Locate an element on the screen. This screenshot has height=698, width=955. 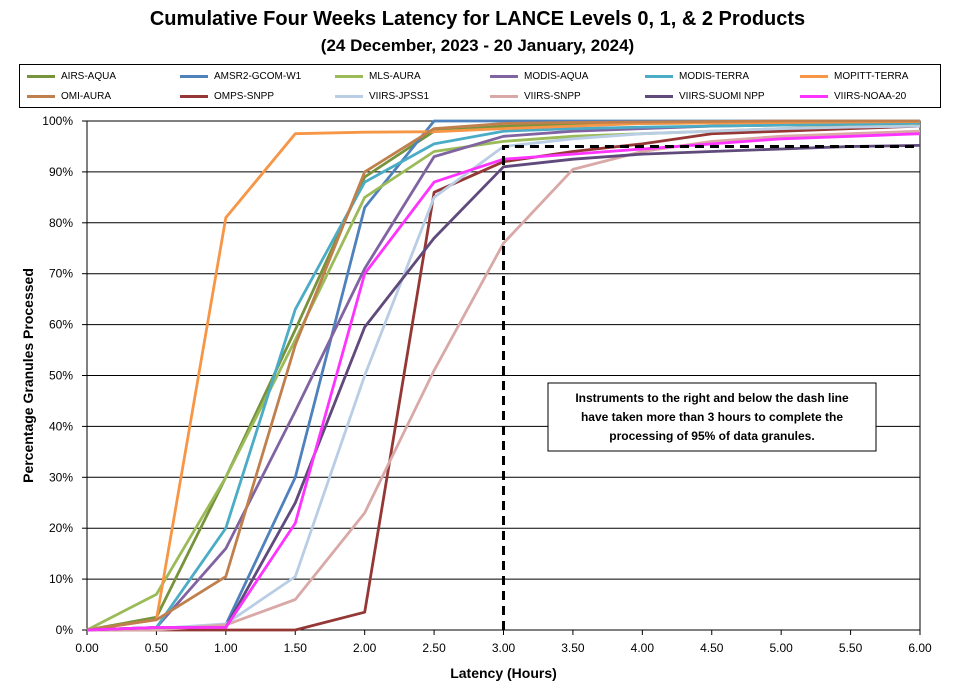
x-tick-label: 2.00 is located at coordinates (365, 648).